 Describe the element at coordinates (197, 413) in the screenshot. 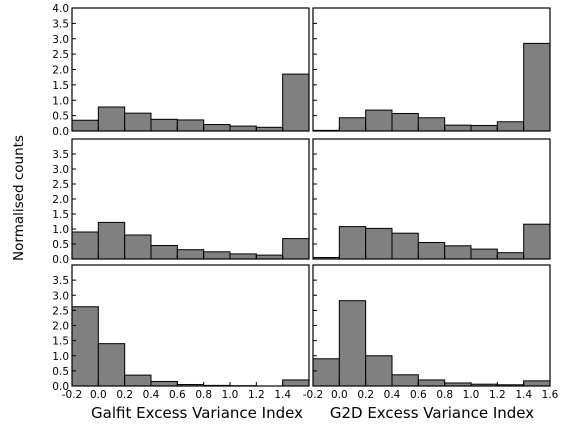

I see `x-axis-label-galfit: Galfit Excess Variance Index` at that location.